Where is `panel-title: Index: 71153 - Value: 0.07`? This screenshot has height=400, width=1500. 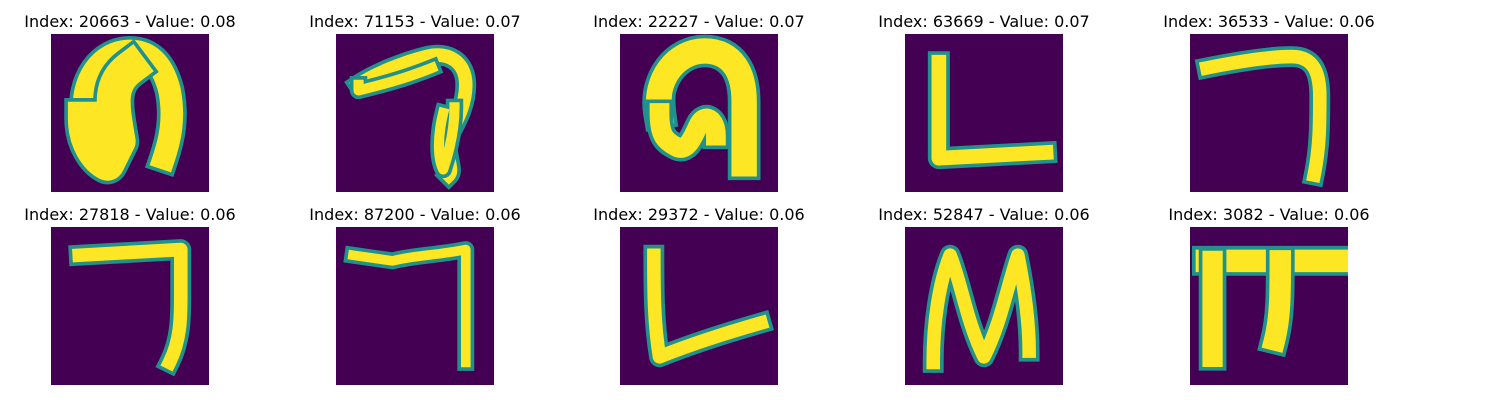
panel-title: Index: 71153 - Value: 0.07 is located at coordinates (415, 21).